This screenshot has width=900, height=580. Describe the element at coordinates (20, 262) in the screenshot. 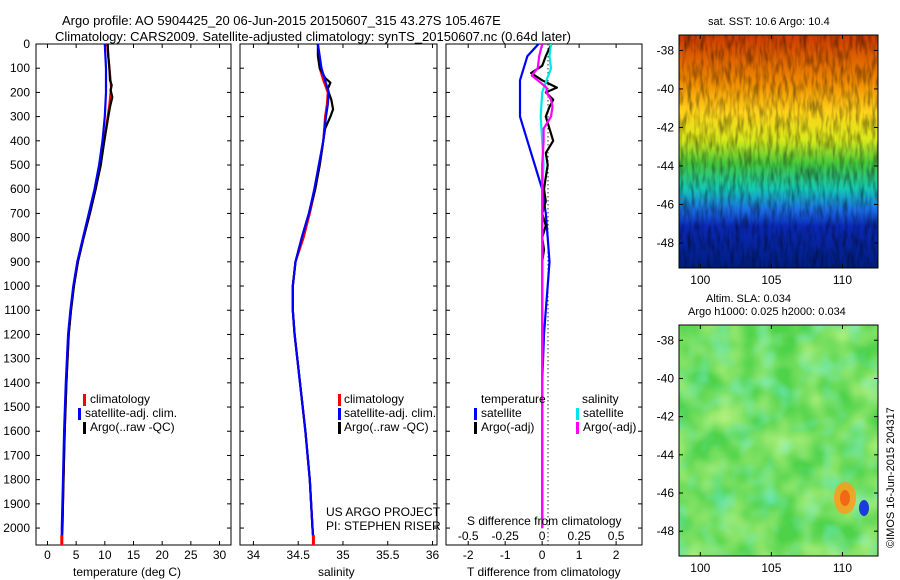

I see `depth-tick-label: 900` at that location.